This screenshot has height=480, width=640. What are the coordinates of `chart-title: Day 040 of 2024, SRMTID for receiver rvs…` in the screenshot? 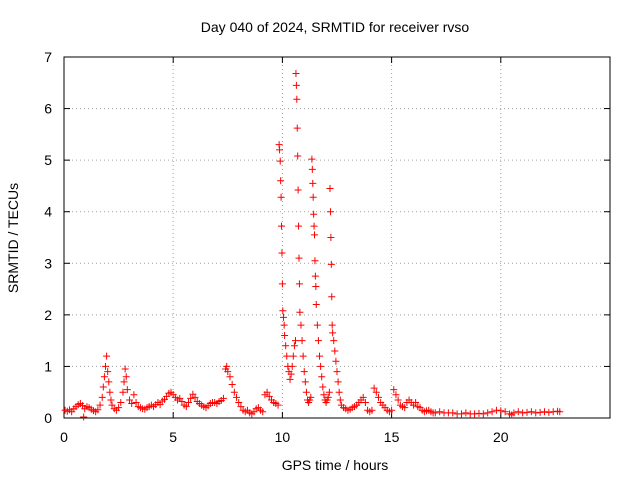 It's located at (335, 27).